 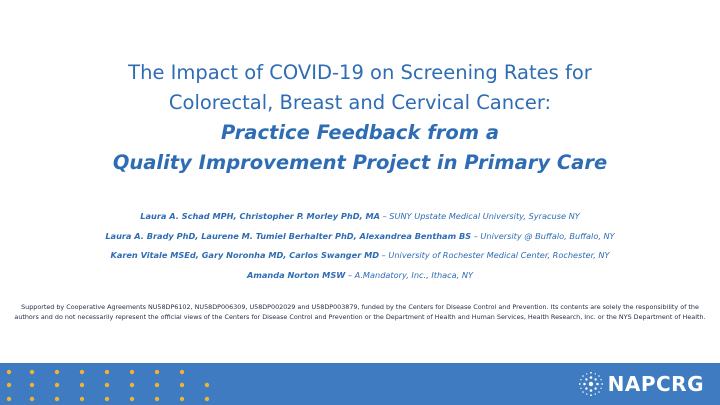 What do you see at coordinates (110, 384) in the screenshot?
I see `decorative-dot-grid` at bounding box center [110, 384].